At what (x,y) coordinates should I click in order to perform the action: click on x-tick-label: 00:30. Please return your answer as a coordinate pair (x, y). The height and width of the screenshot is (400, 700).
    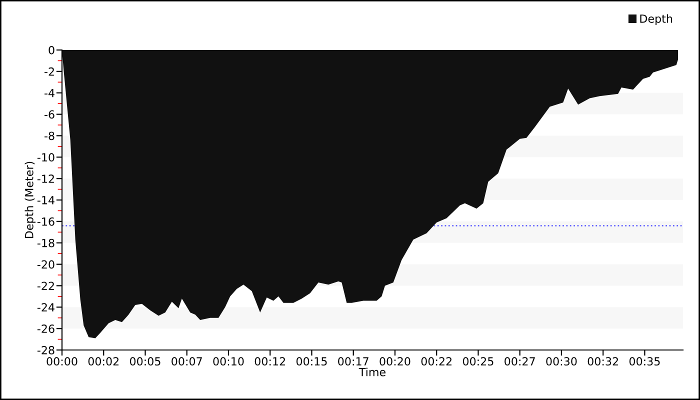
    Looking at the image, I should click on (561, 361).